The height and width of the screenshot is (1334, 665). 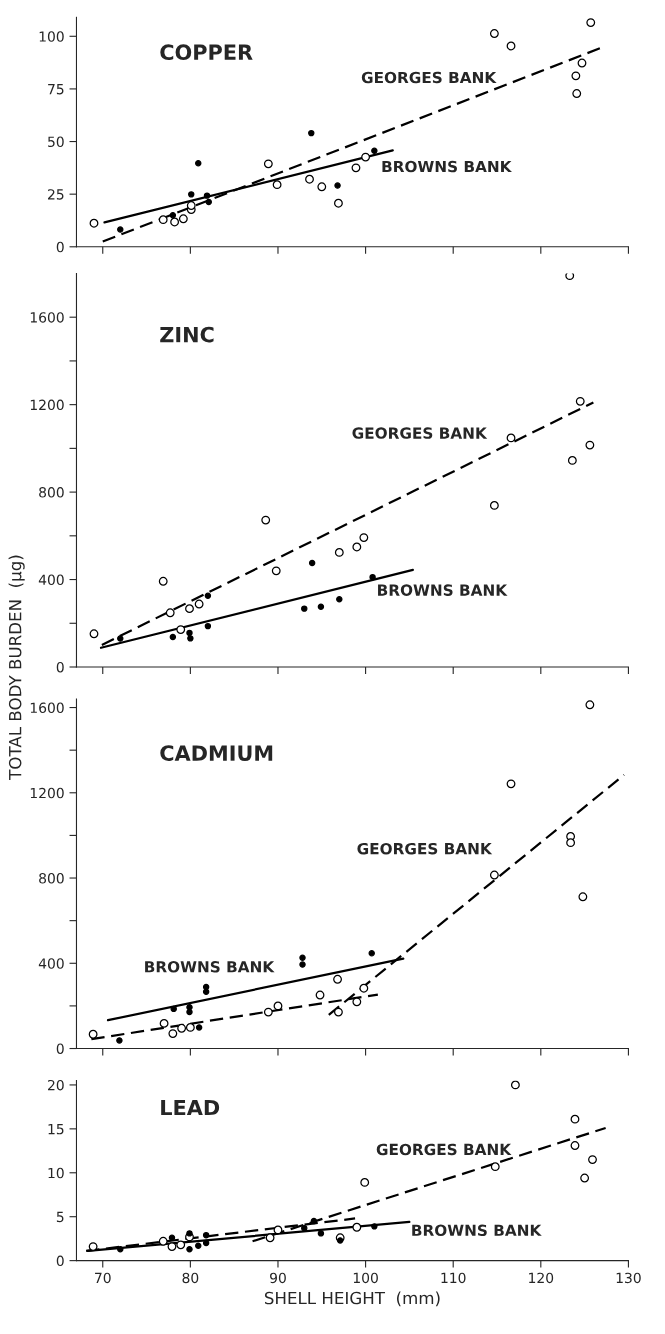 What do you see at coordinates (352, 1299) in the screenshot?
I see `x-axis-title: SHELL HEIGHT (mm)` at bounding box center [352, 1299].